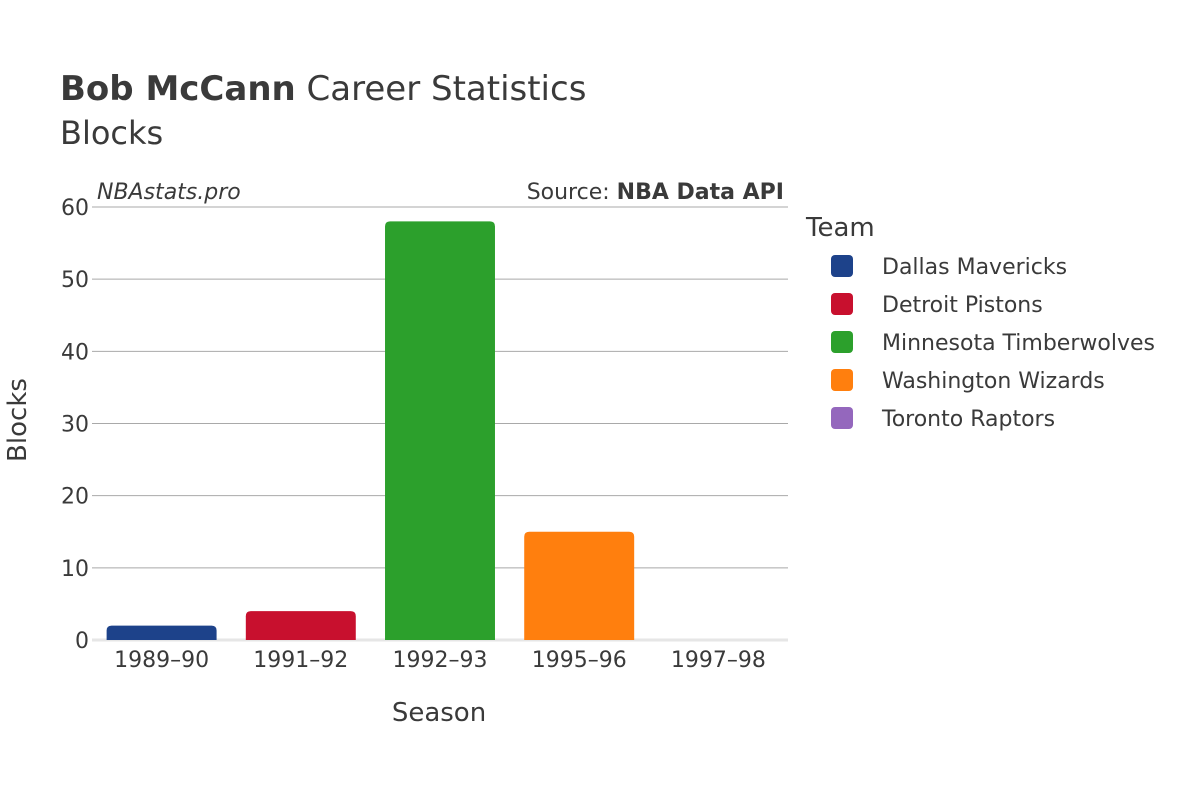 This screenshot has width=1200, height=800. I want to click on y-tick-label: 0, so click(82, 641).